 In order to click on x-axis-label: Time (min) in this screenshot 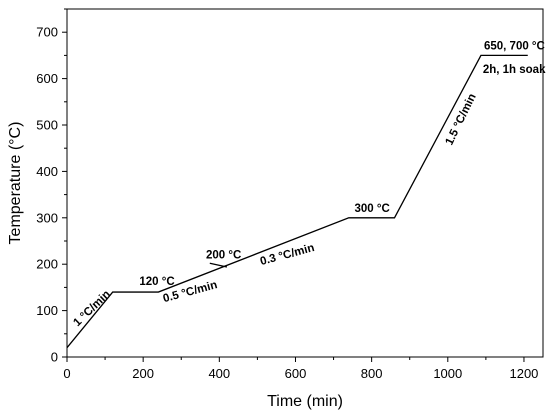, I will do `click(305, 401)`.